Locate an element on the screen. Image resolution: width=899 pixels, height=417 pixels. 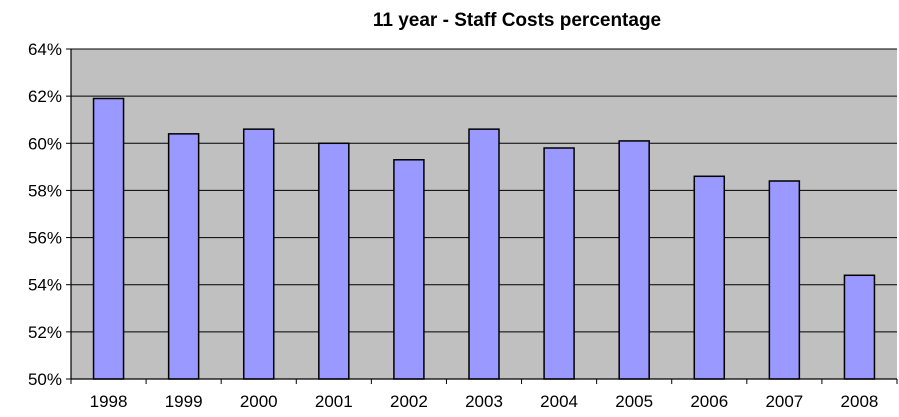
bar-2000 is located at coordinates (258, 254).